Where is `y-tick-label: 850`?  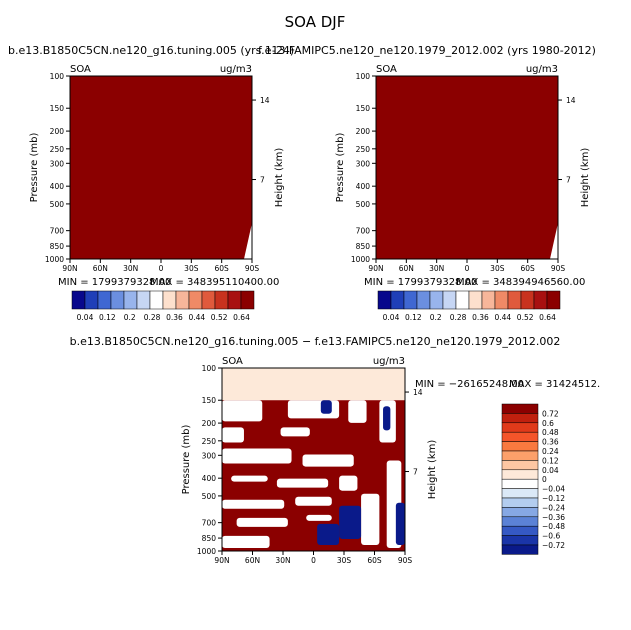 y-tick-label: 850 is located at coordinates (57, 246).